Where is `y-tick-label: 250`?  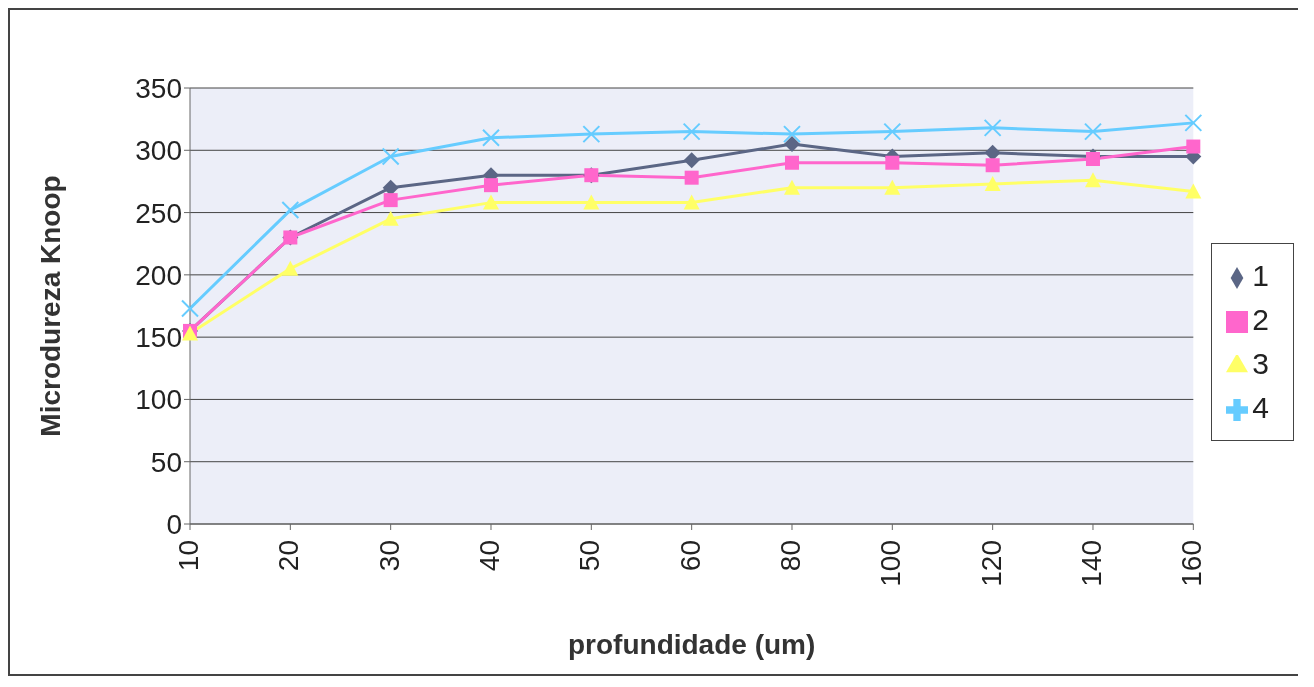
y-tick-label: 250 is located at coordinates (158, 213).